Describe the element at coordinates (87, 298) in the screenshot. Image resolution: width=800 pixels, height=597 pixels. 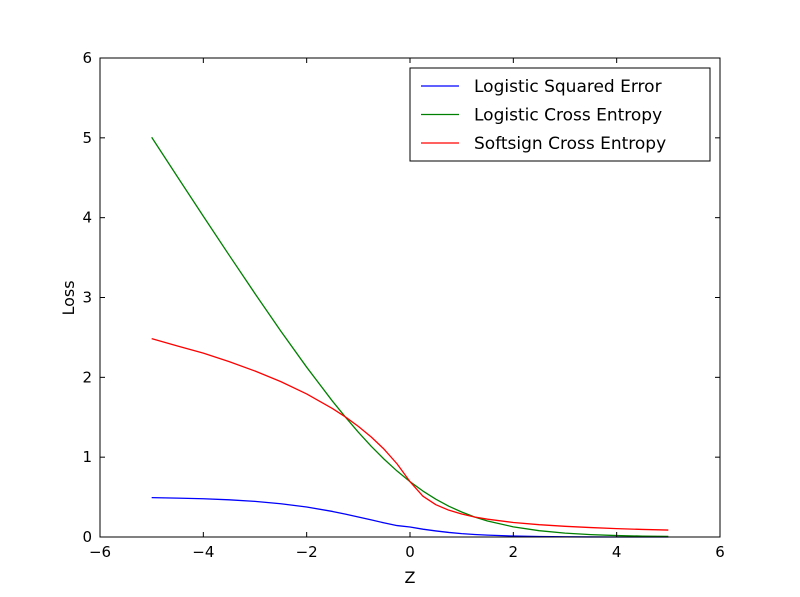
I see `y-tick-label: 3` at that location.